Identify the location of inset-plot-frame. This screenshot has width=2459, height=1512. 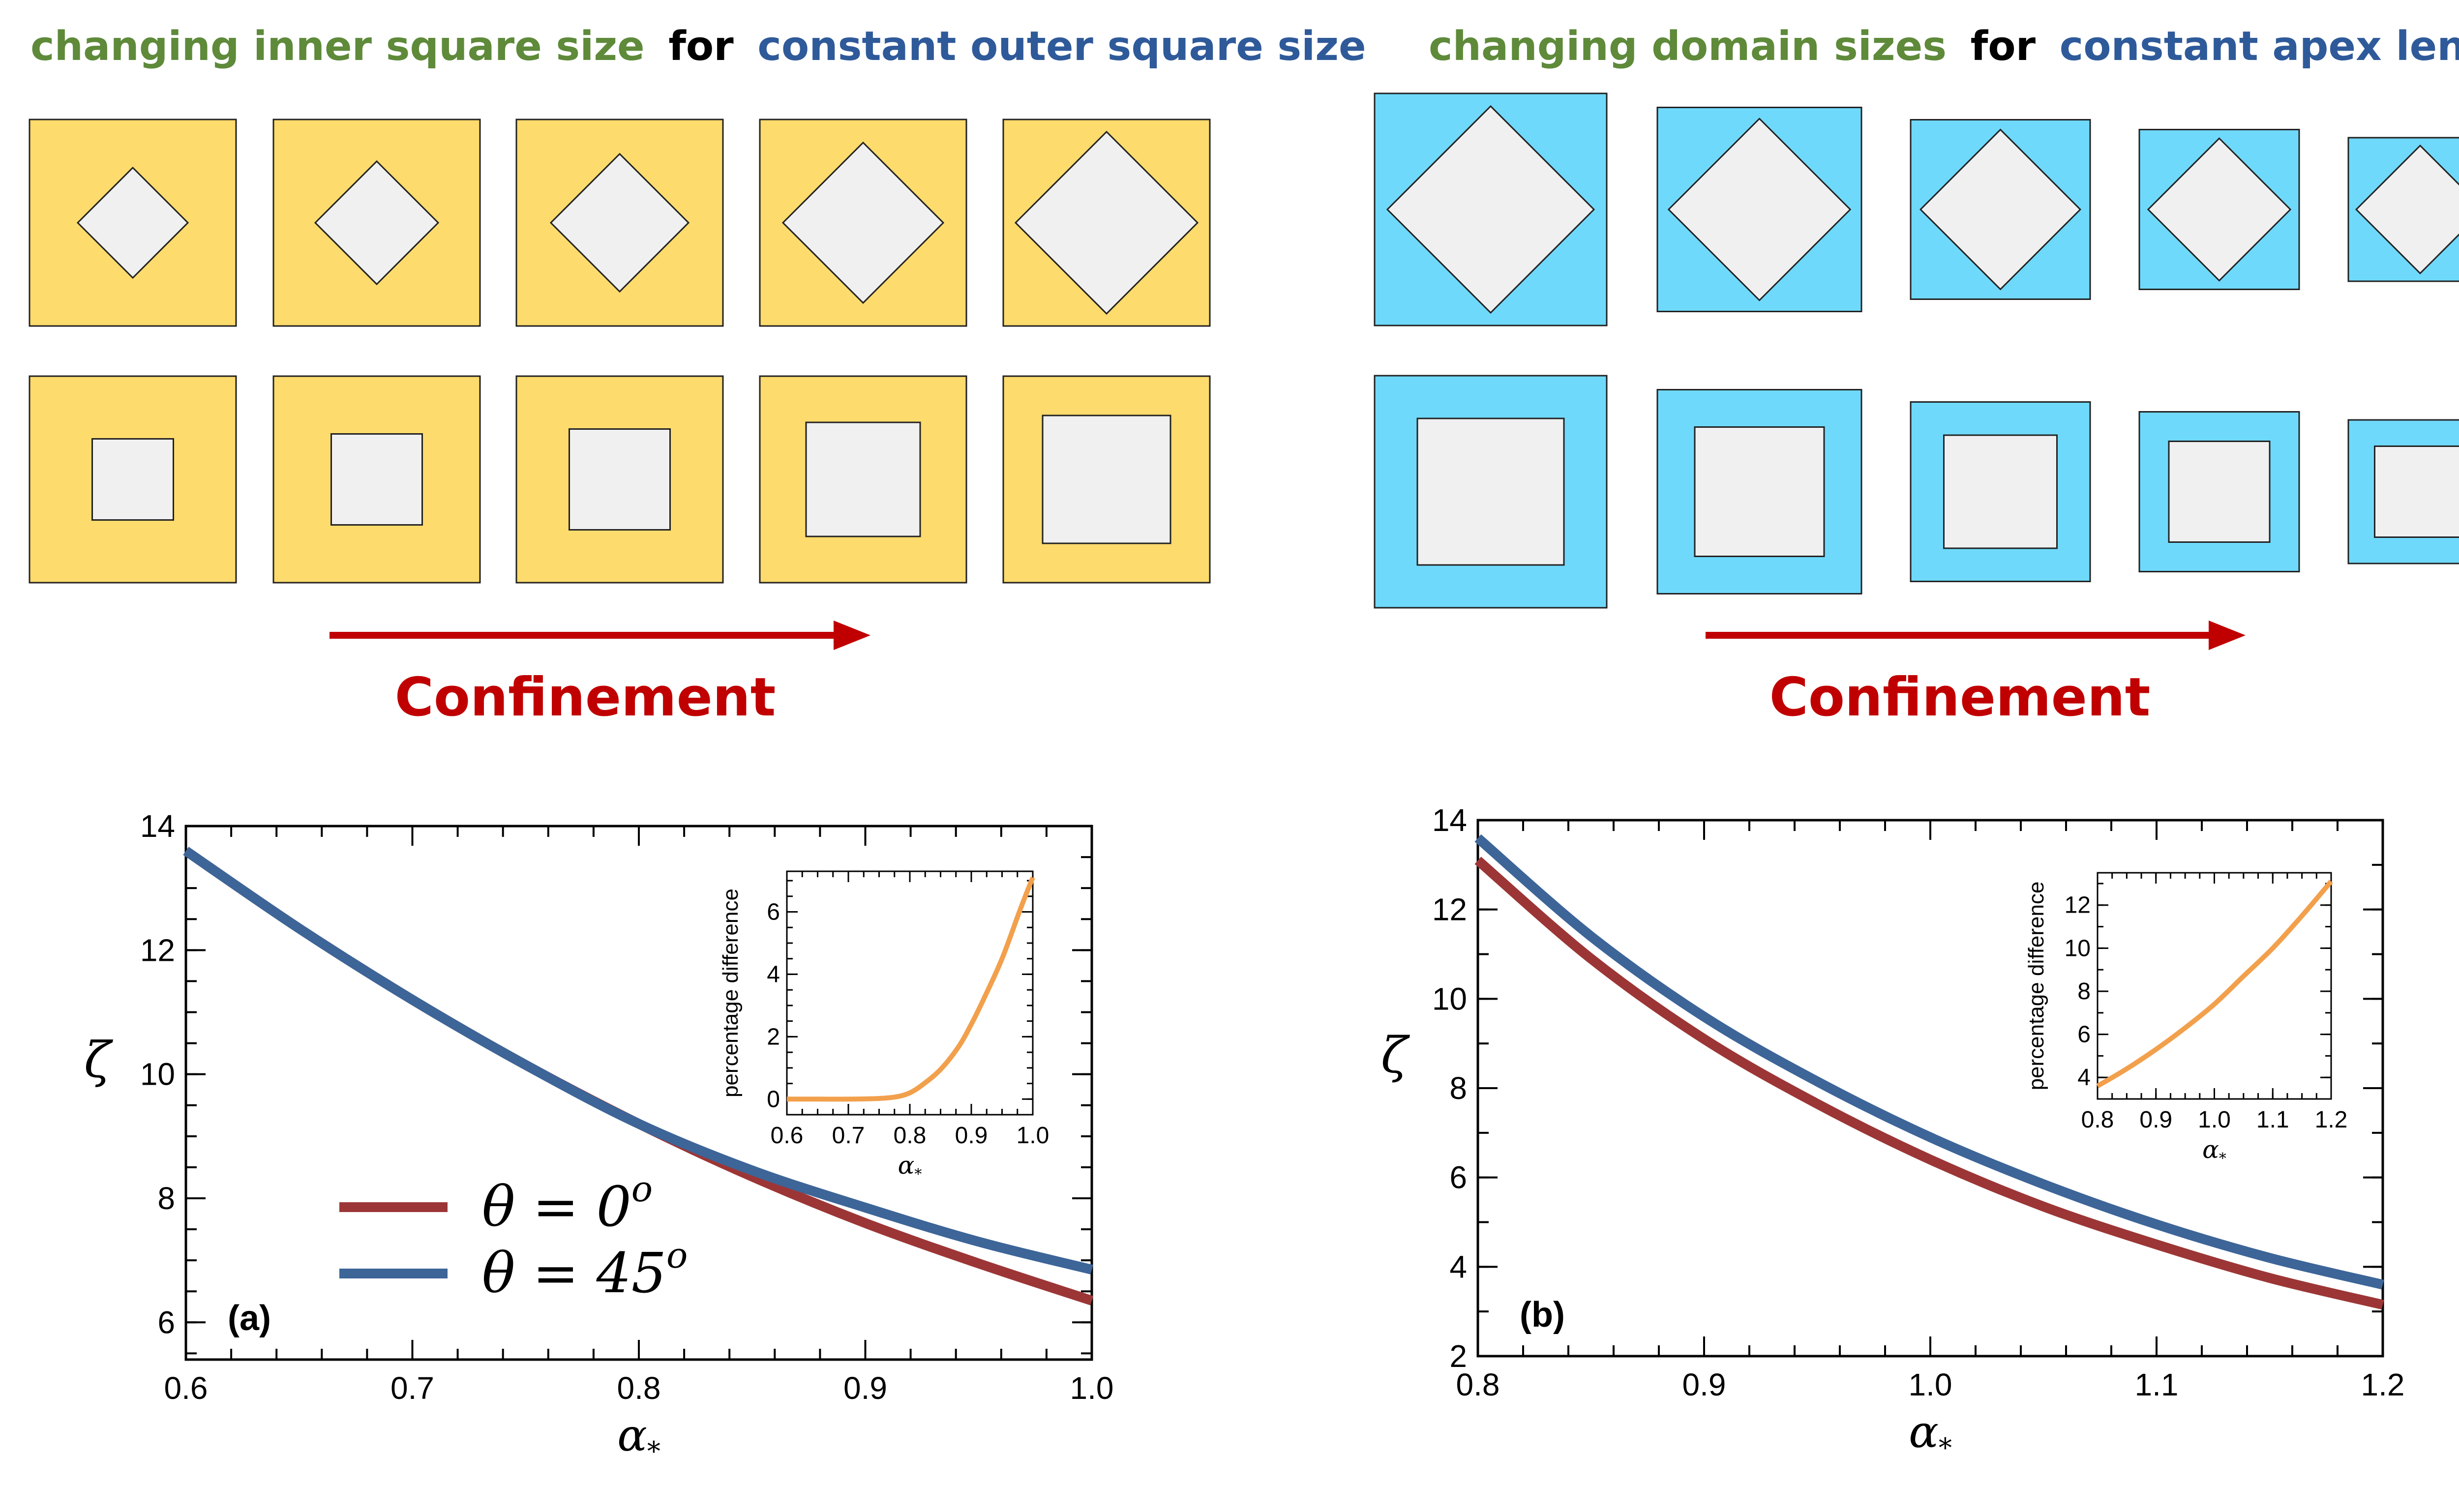
(910, 993).